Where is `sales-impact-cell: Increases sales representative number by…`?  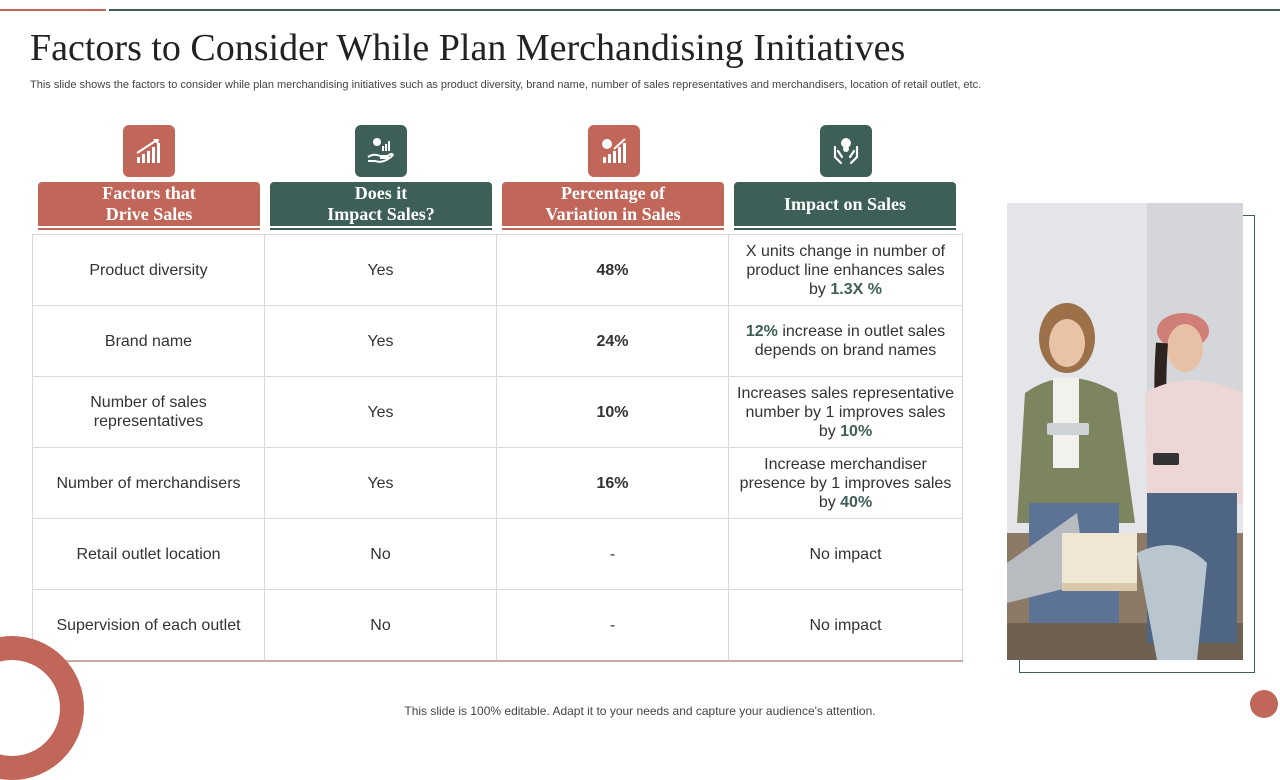
sales-impact-cell: Increases sales representative number by… is located at coordinates (845, 412).